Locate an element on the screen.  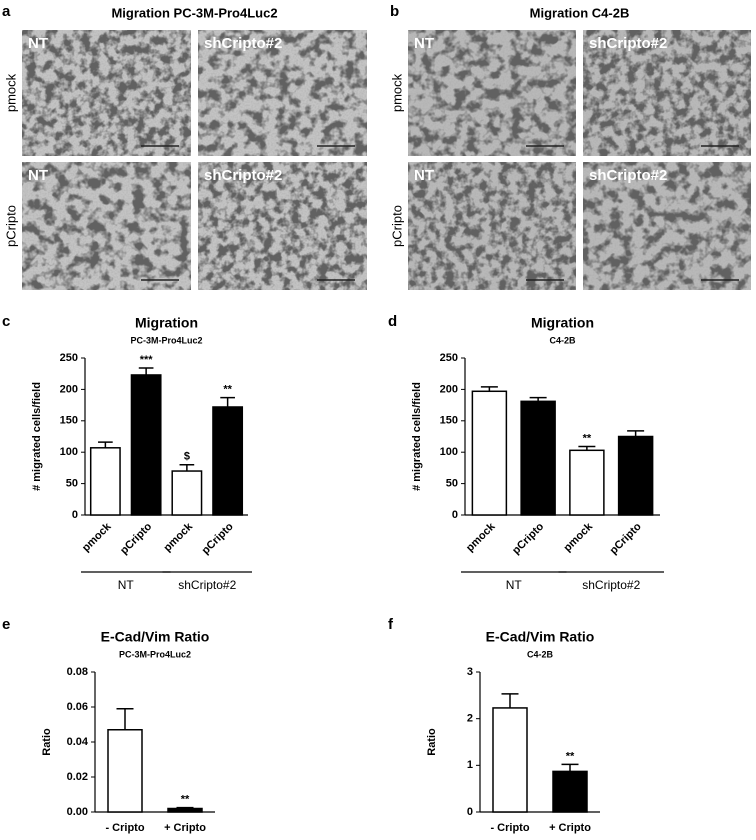
panel-letter: d is located at coordinates (392, 321).